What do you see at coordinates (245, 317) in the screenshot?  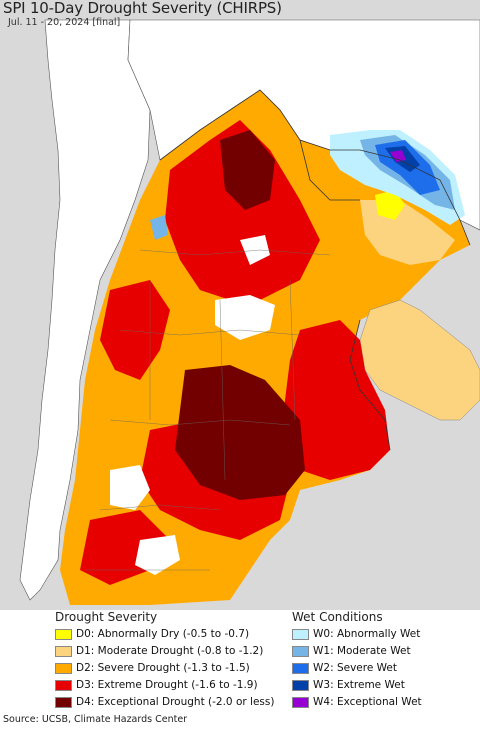 I see `white-patch-central` at bounding box center [245, 317].